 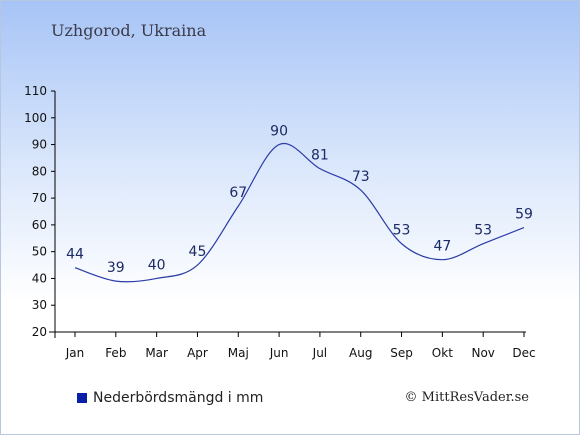 What do you see at coordinates (35, 118) in the screenshot?
I see `y-tick-label: 100` at bounding box center [35, 118].